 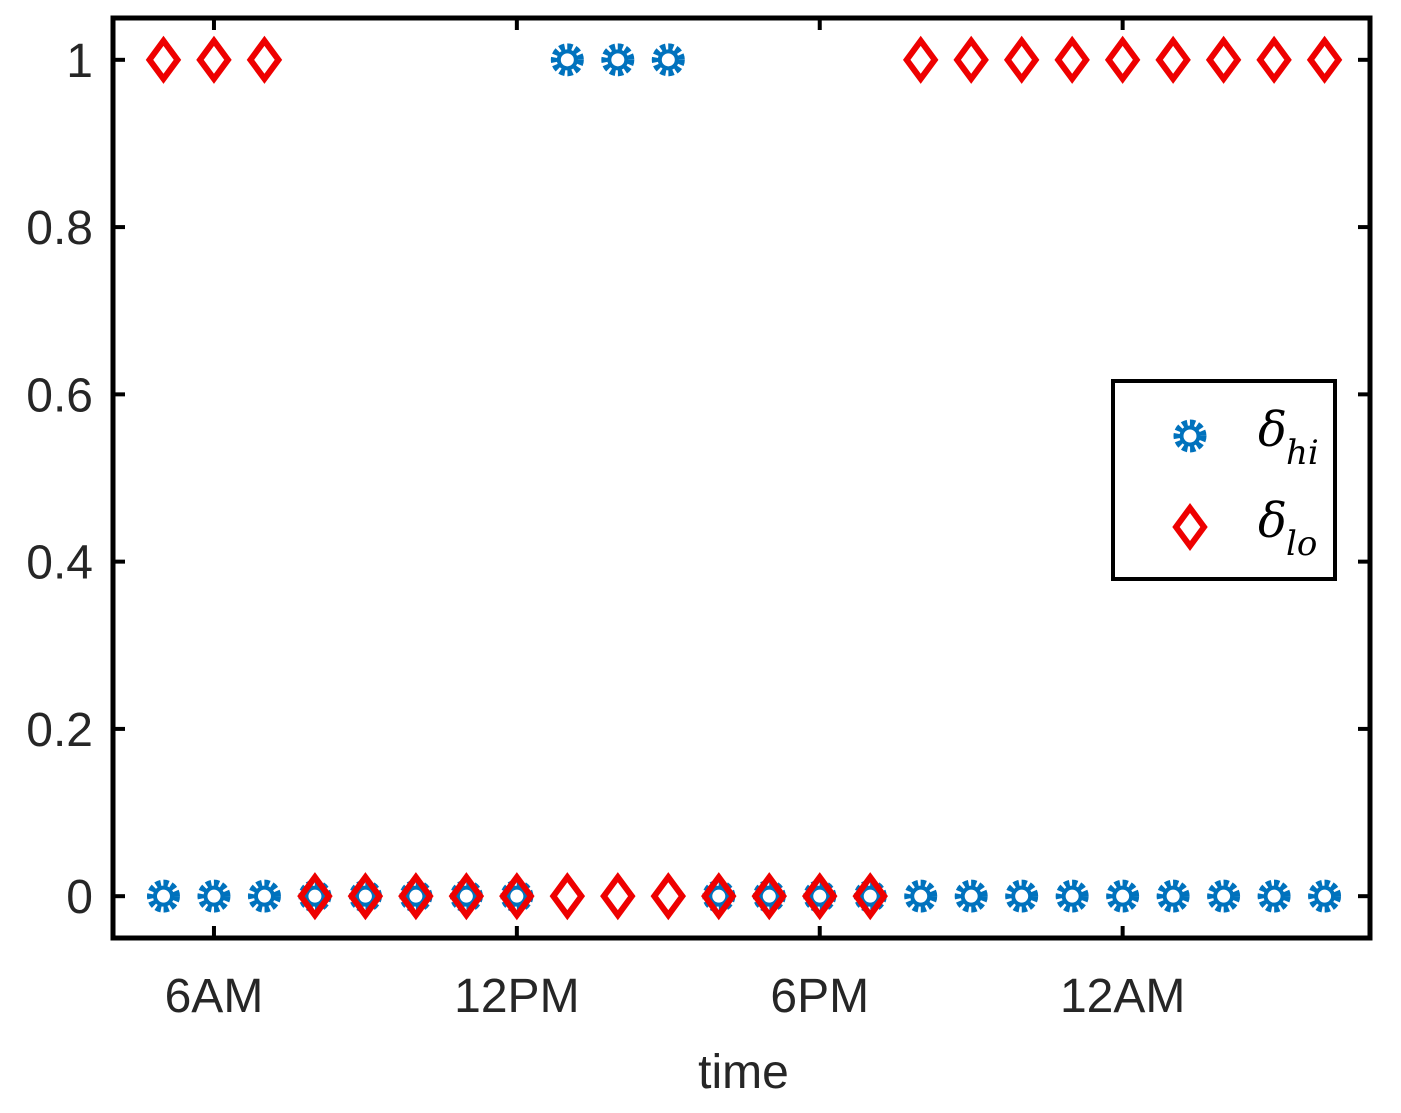 I want to click on y-tick-label: 0, so click(x=79, y=897).